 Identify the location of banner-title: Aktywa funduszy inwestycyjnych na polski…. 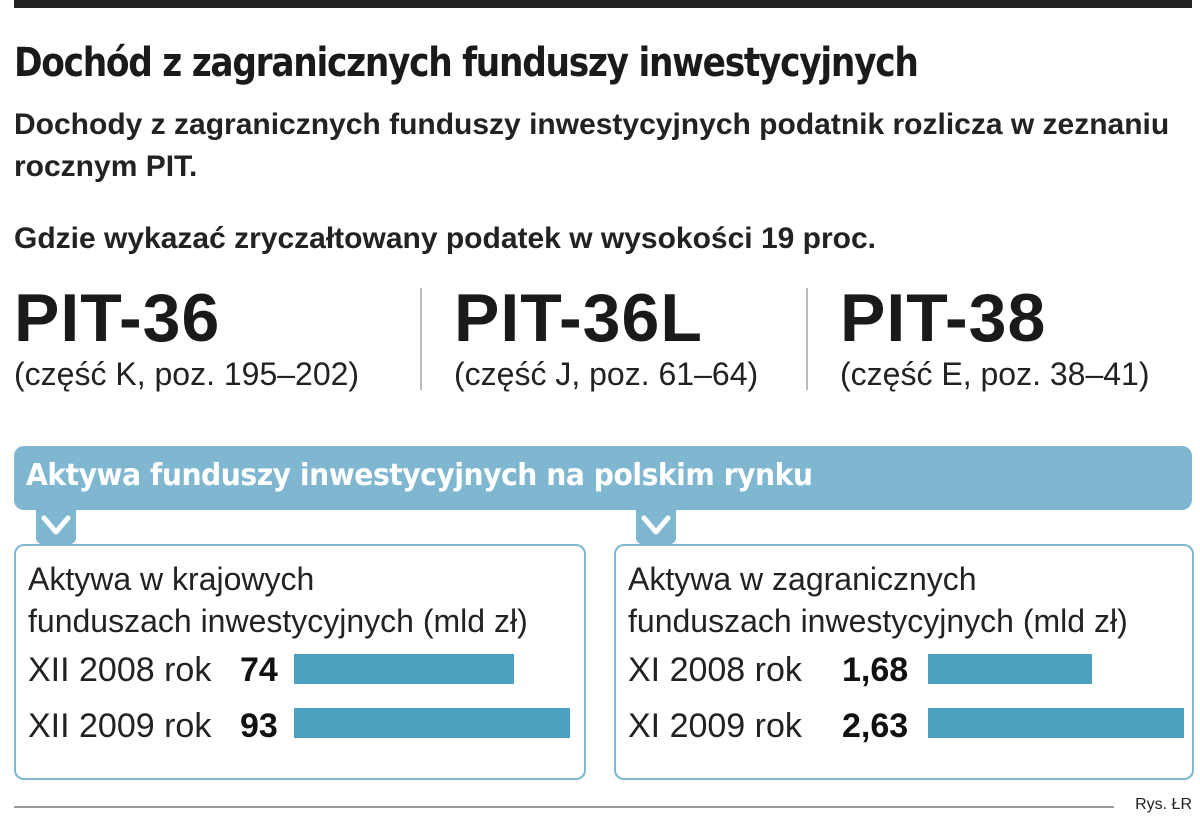
(419, 475).